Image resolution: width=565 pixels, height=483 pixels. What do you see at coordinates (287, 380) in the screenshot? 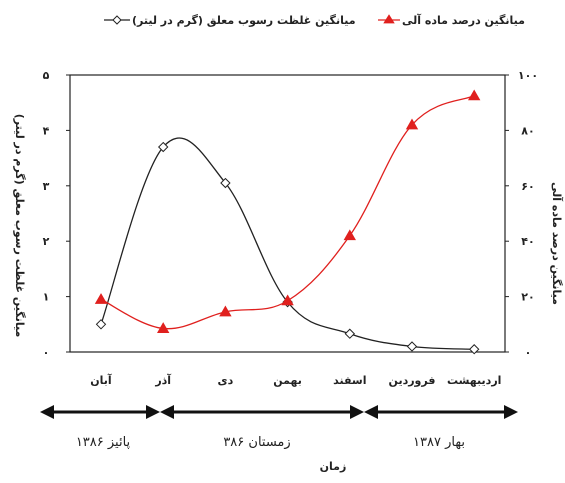
I see `x-category-label: بهمن` at bounding box center [287, 380].